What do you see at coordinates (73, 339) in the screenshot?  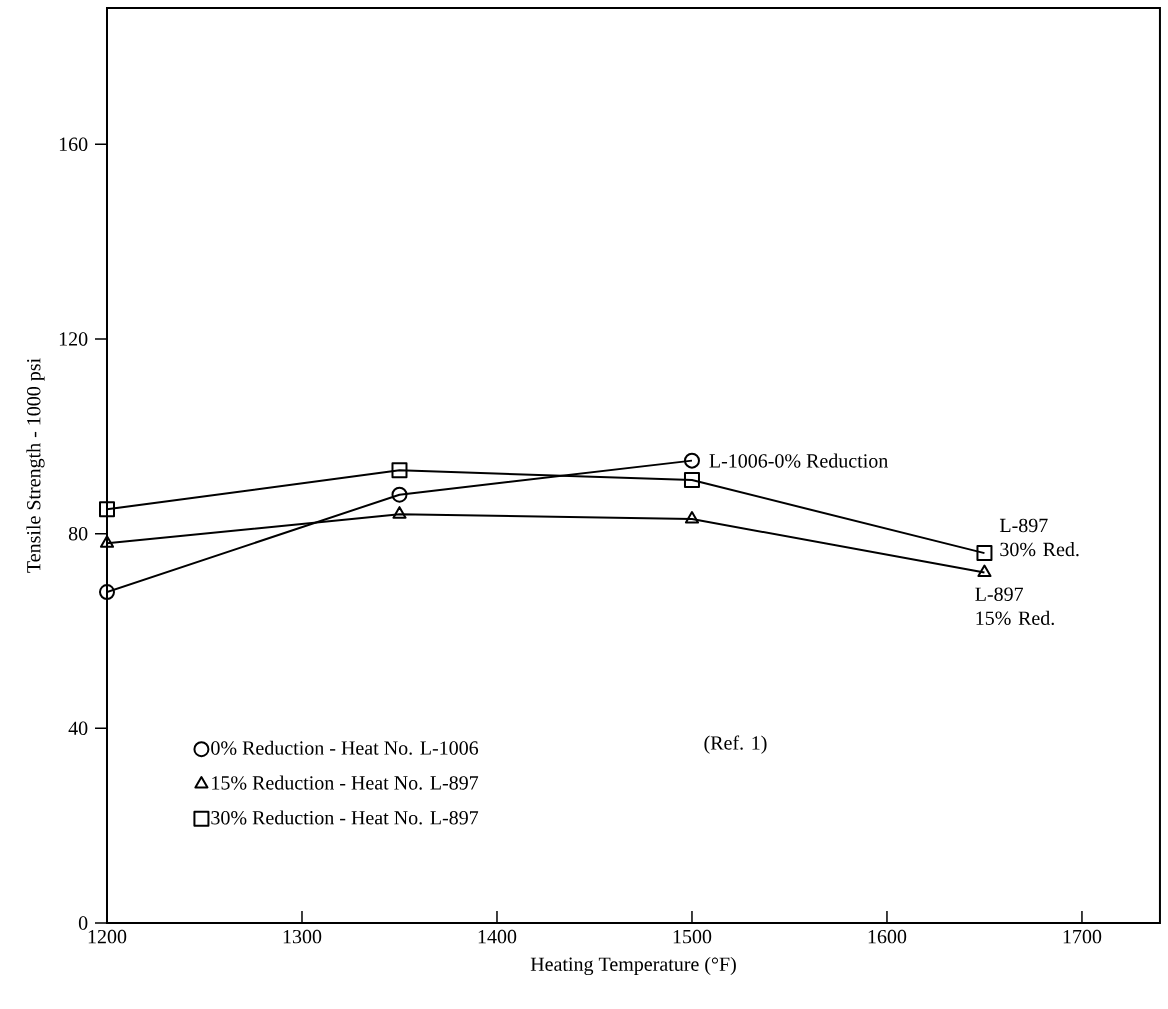 I see `y-tick-label: 120` at bounding box center [73, 339].